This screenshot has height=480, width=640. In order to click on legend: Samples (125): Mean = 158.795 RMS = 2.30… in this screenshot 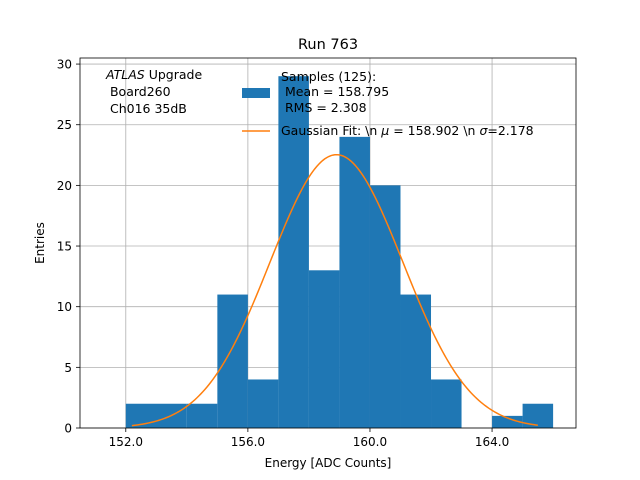, I will do `click(388, 103)`.